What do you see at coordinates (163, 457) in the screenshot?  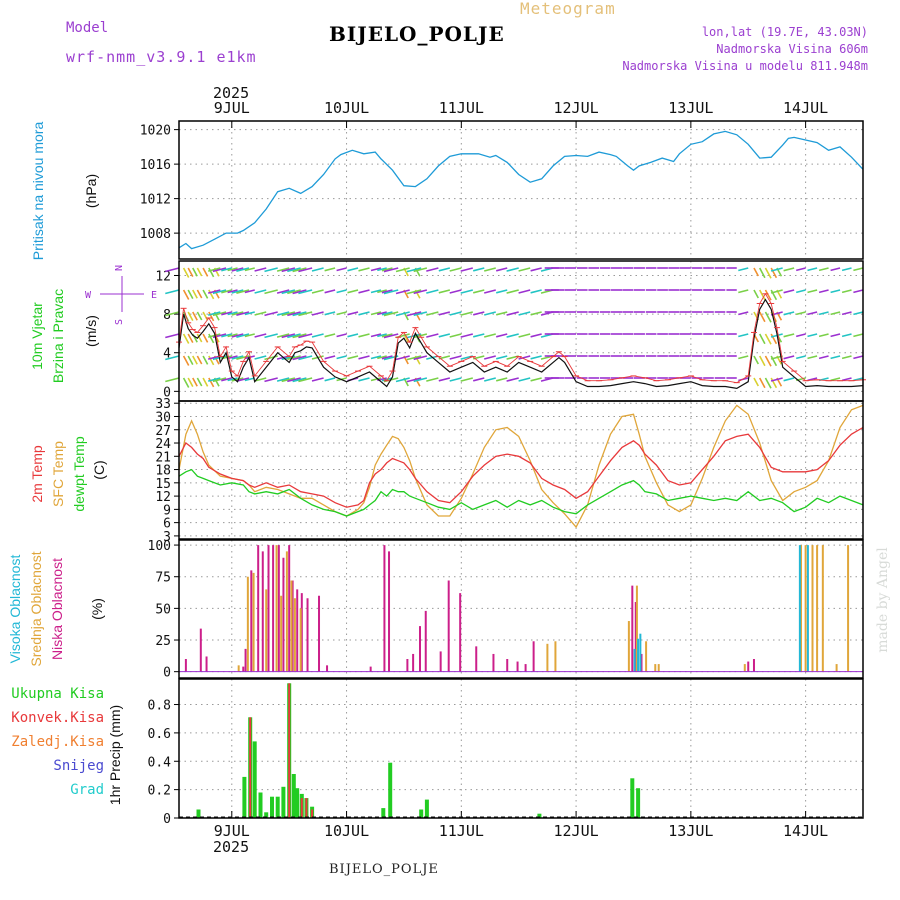 I see `y-tick-label: 21` at bounding box center [163, 457].